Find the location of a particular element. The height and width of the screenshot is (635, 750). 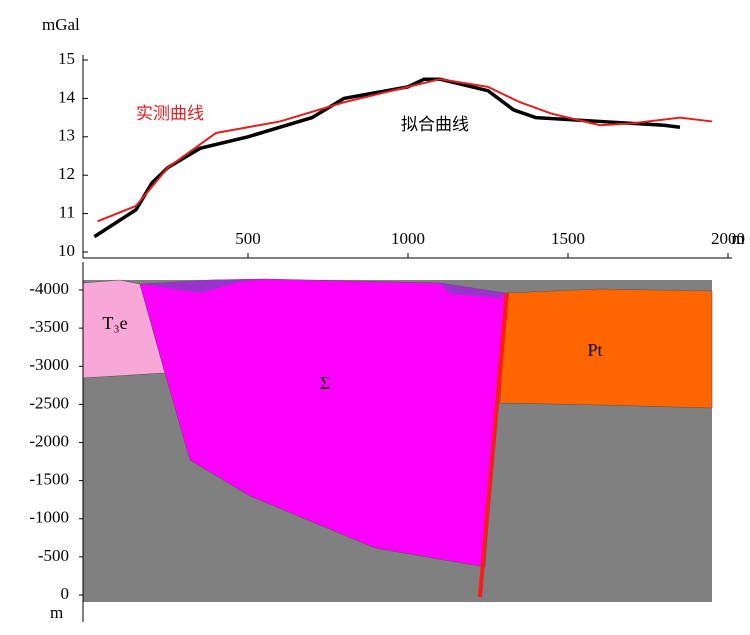

depth-tick-label: -1000 is located at coordinates (49, 517).